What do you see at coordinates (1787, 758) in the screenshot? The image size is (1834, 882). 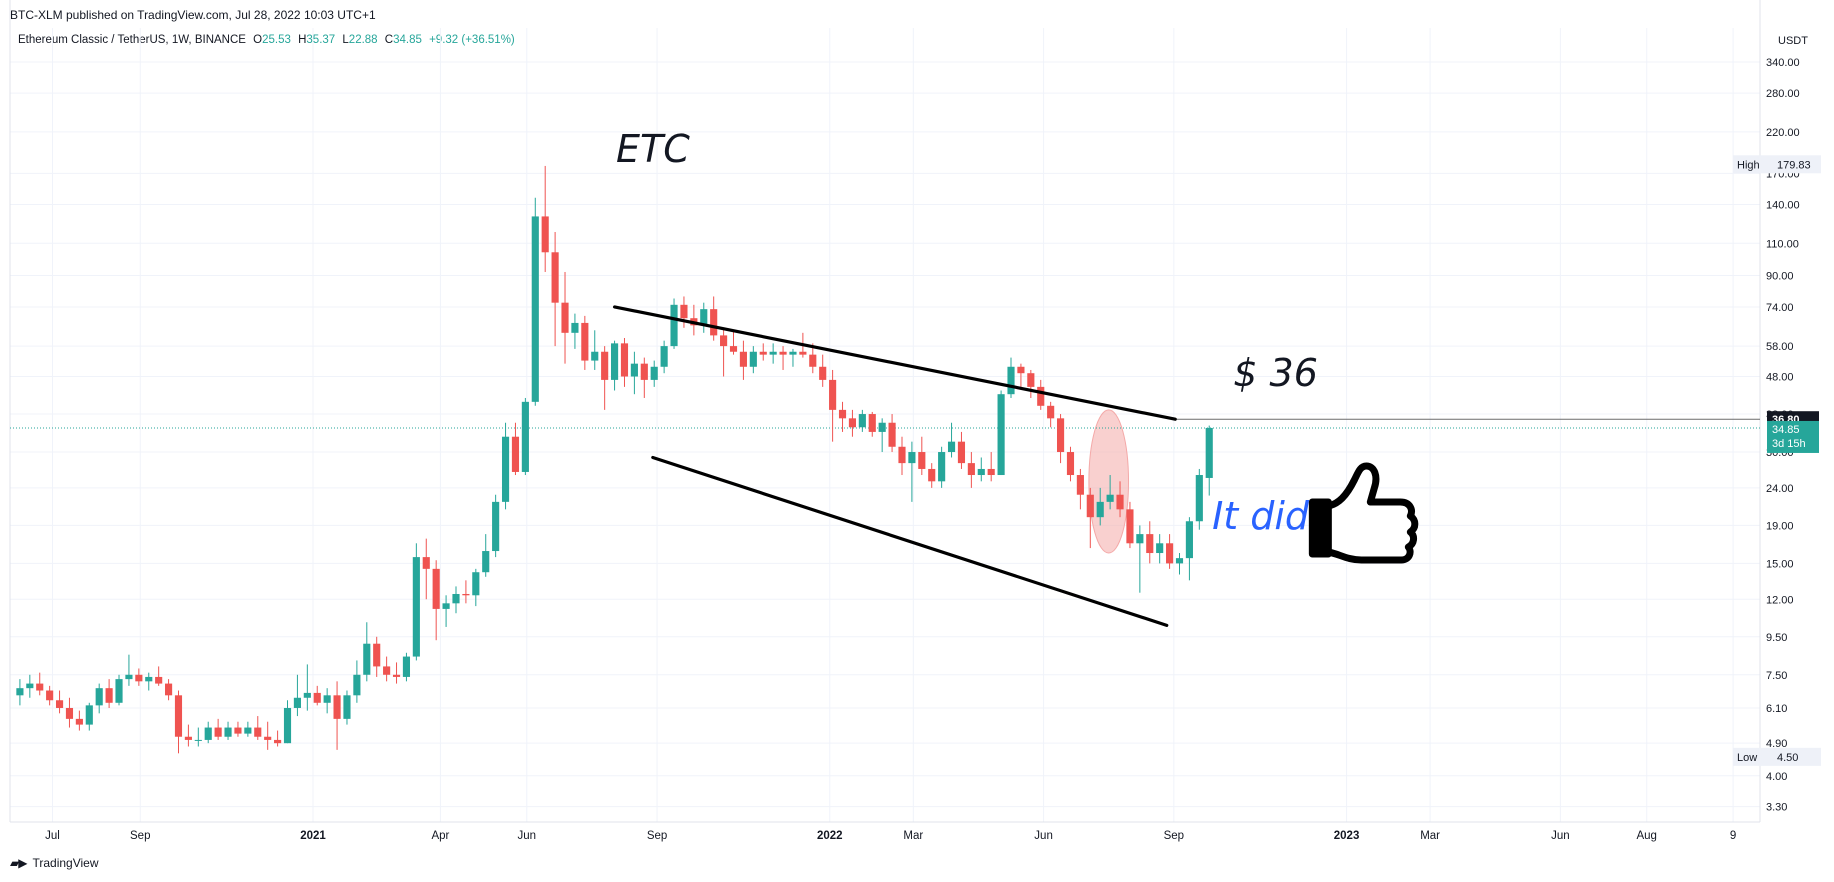 I see `low-marker-value: 4.50` at bounding box center [1787, 758].